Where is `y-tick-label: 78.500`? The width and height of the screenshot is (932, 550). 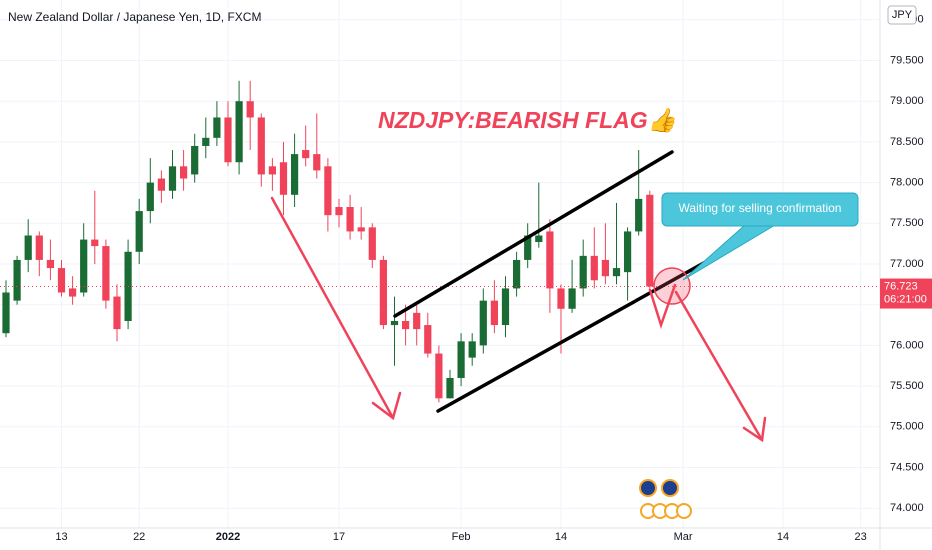 y-tick-label: 78.500 is located at coordinates (907, 142).